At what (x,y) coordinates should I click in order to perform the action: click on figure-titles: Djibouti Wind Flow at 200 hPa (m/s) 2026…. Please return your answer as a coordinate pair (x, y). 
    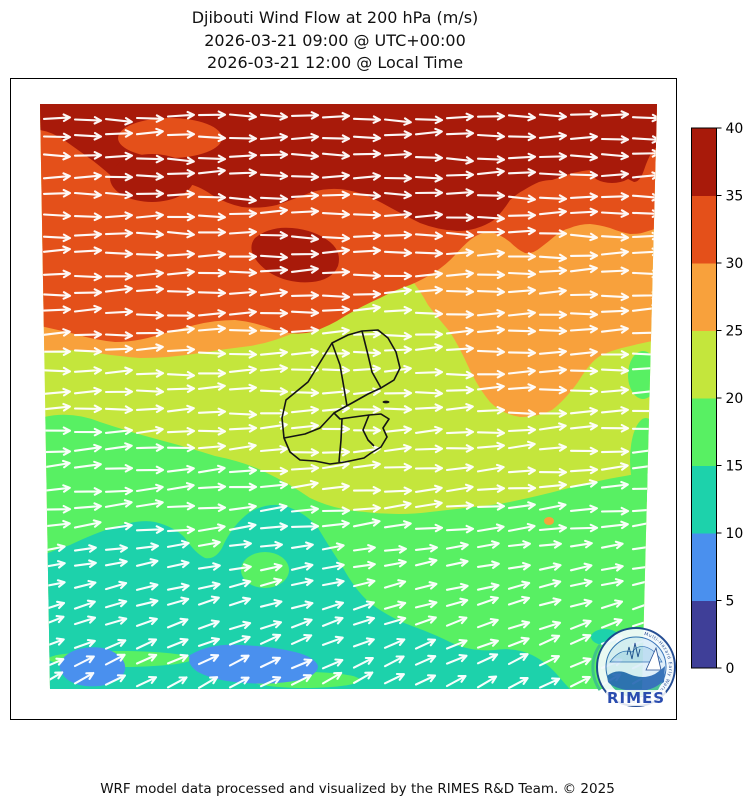
    Looking at the image, I should click on (335, 41).